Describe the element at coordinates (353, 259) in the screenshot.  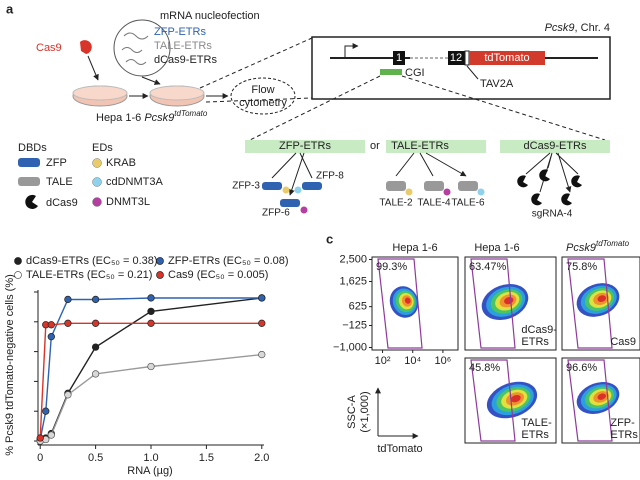
I see `y-tick-label: 2,500` at that location.